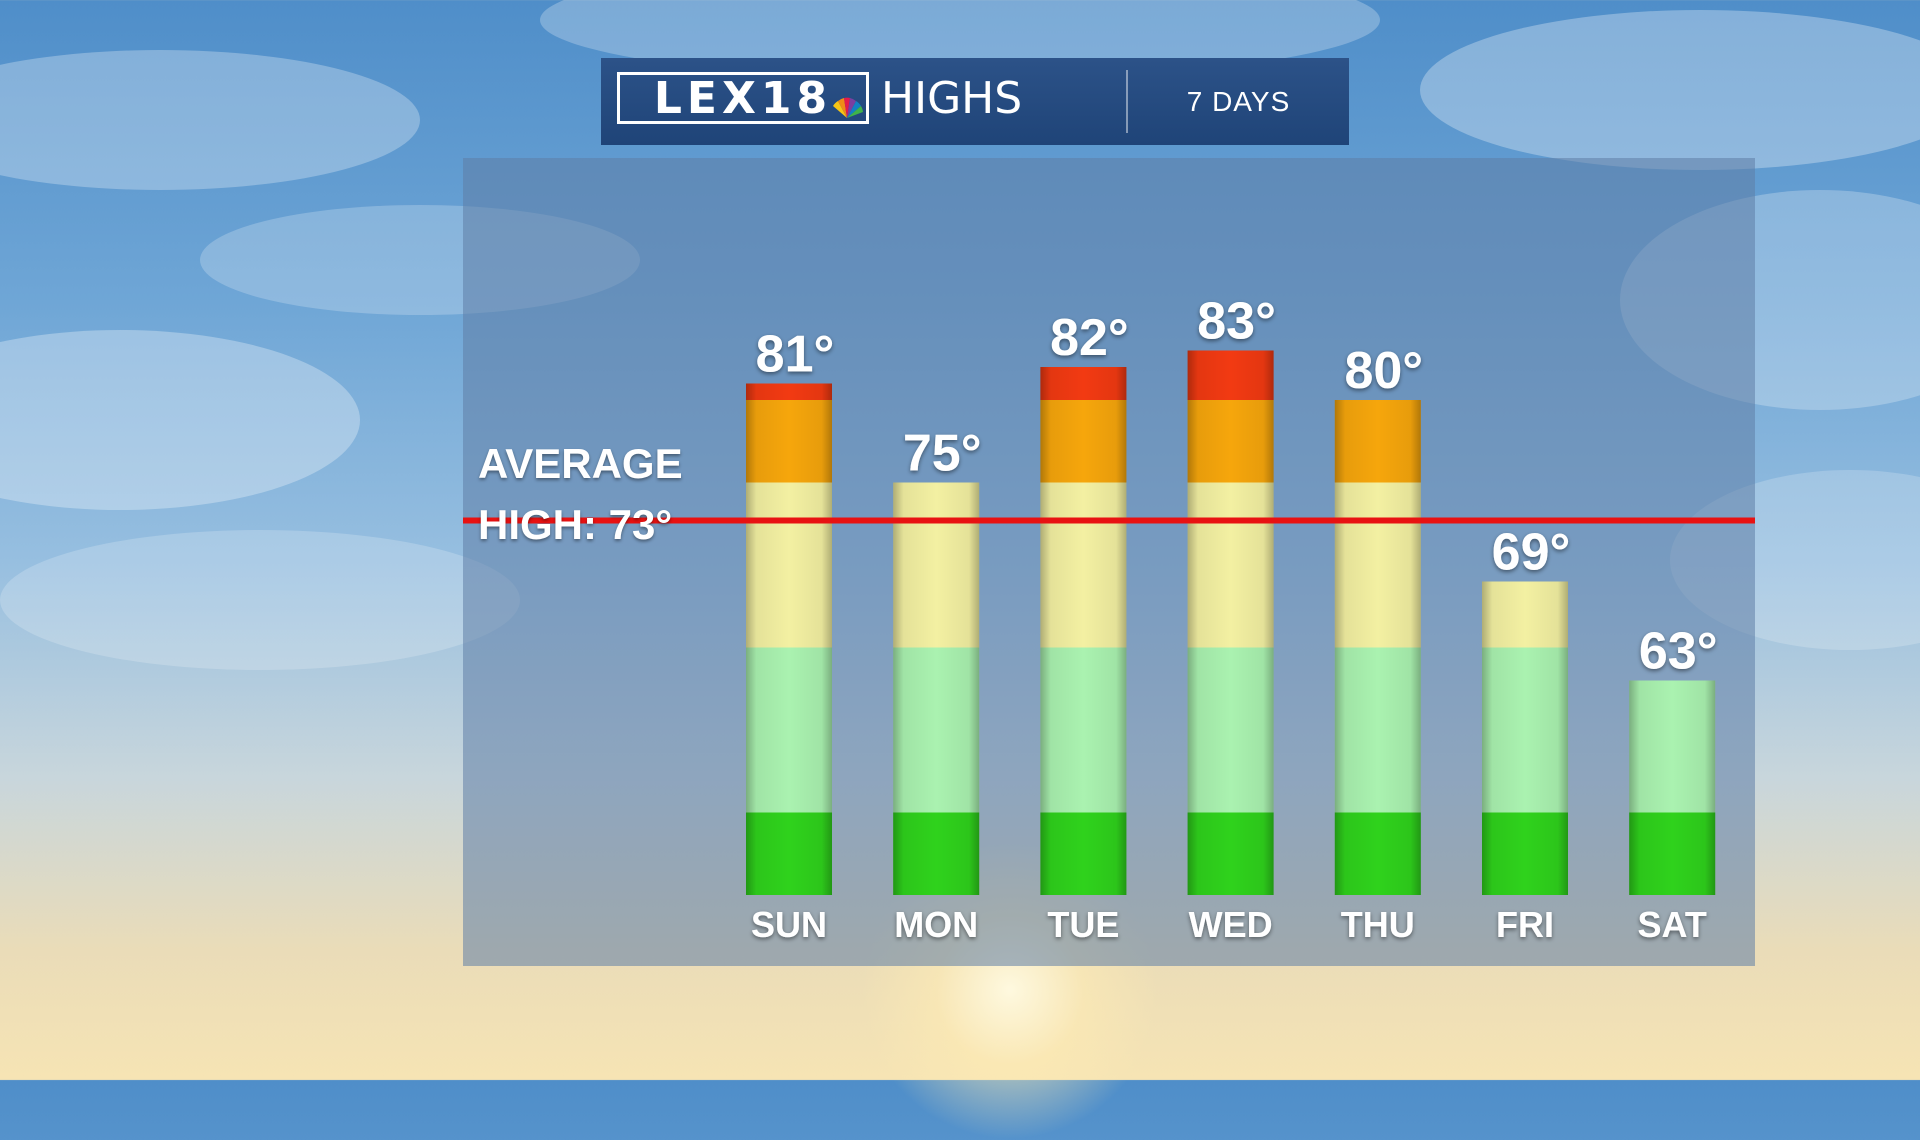  I want to click on bar-sat, so click(1672, 787).